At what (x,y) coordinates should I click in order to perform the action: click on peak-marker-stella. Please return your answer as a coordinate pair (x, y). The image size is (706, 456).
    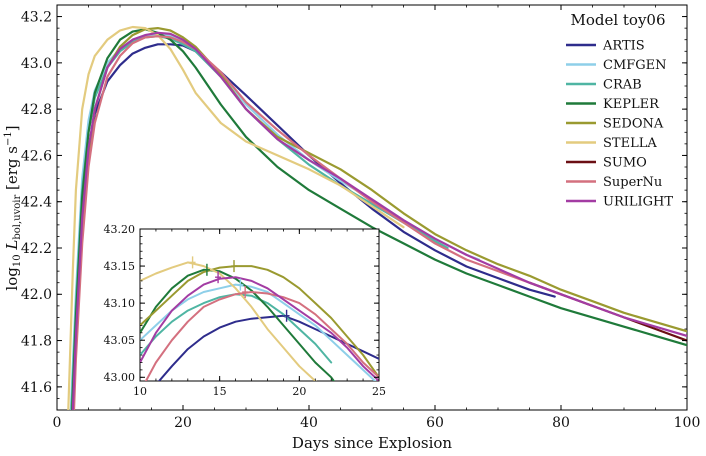
    Looking at the image, I should click on (192, 262).